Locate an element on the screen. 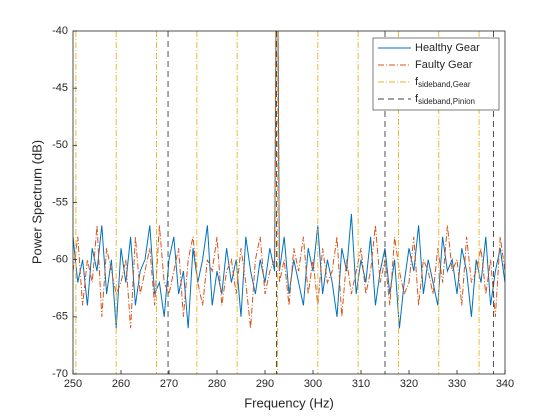  legend-box is located at coordinates (436, 74).